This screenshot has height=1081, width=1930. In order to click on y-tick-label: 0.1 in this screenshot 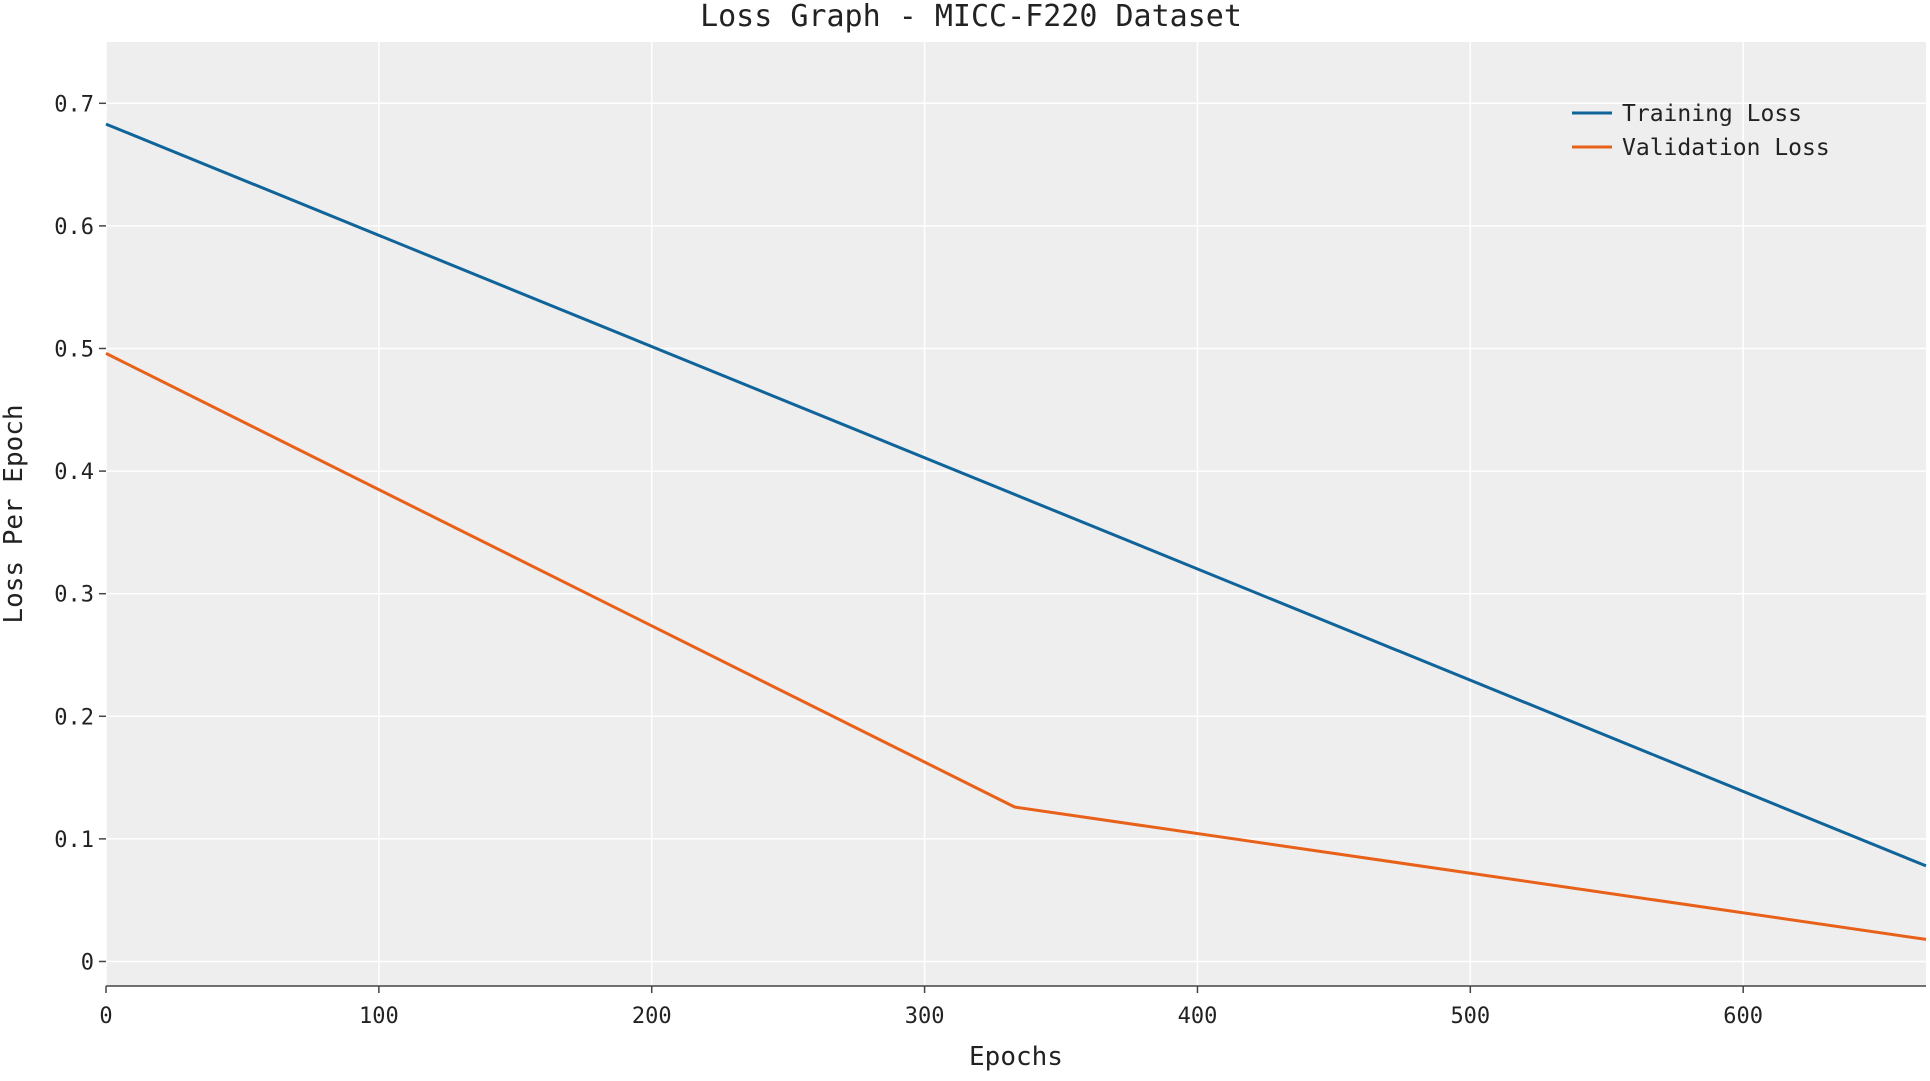, I will do `click(74, 840)`.